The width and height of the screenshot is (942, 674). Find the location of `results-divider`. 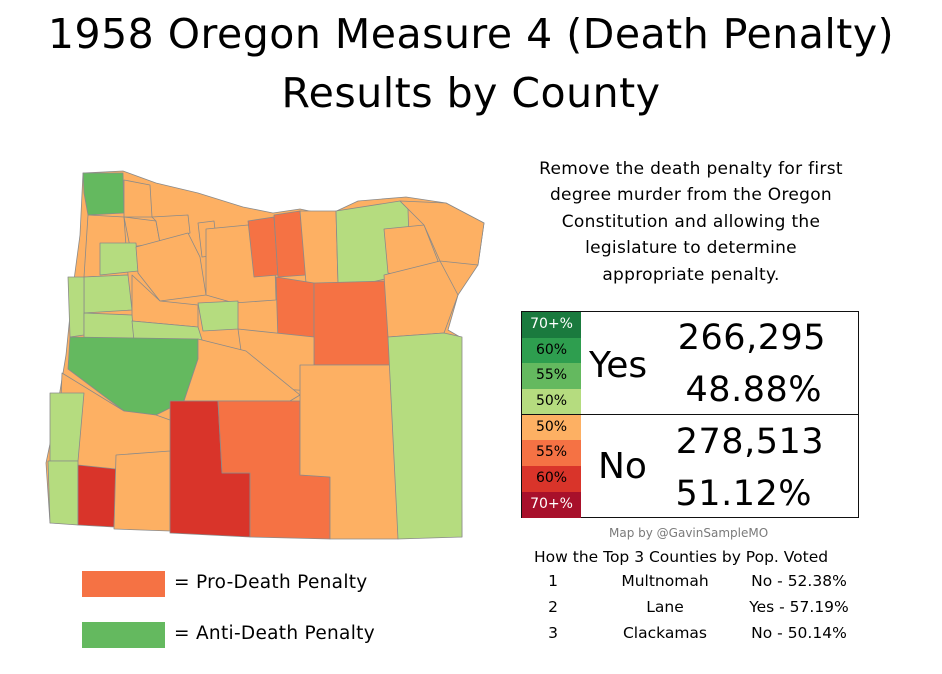

results-divider is located at coordinates (690, 414).